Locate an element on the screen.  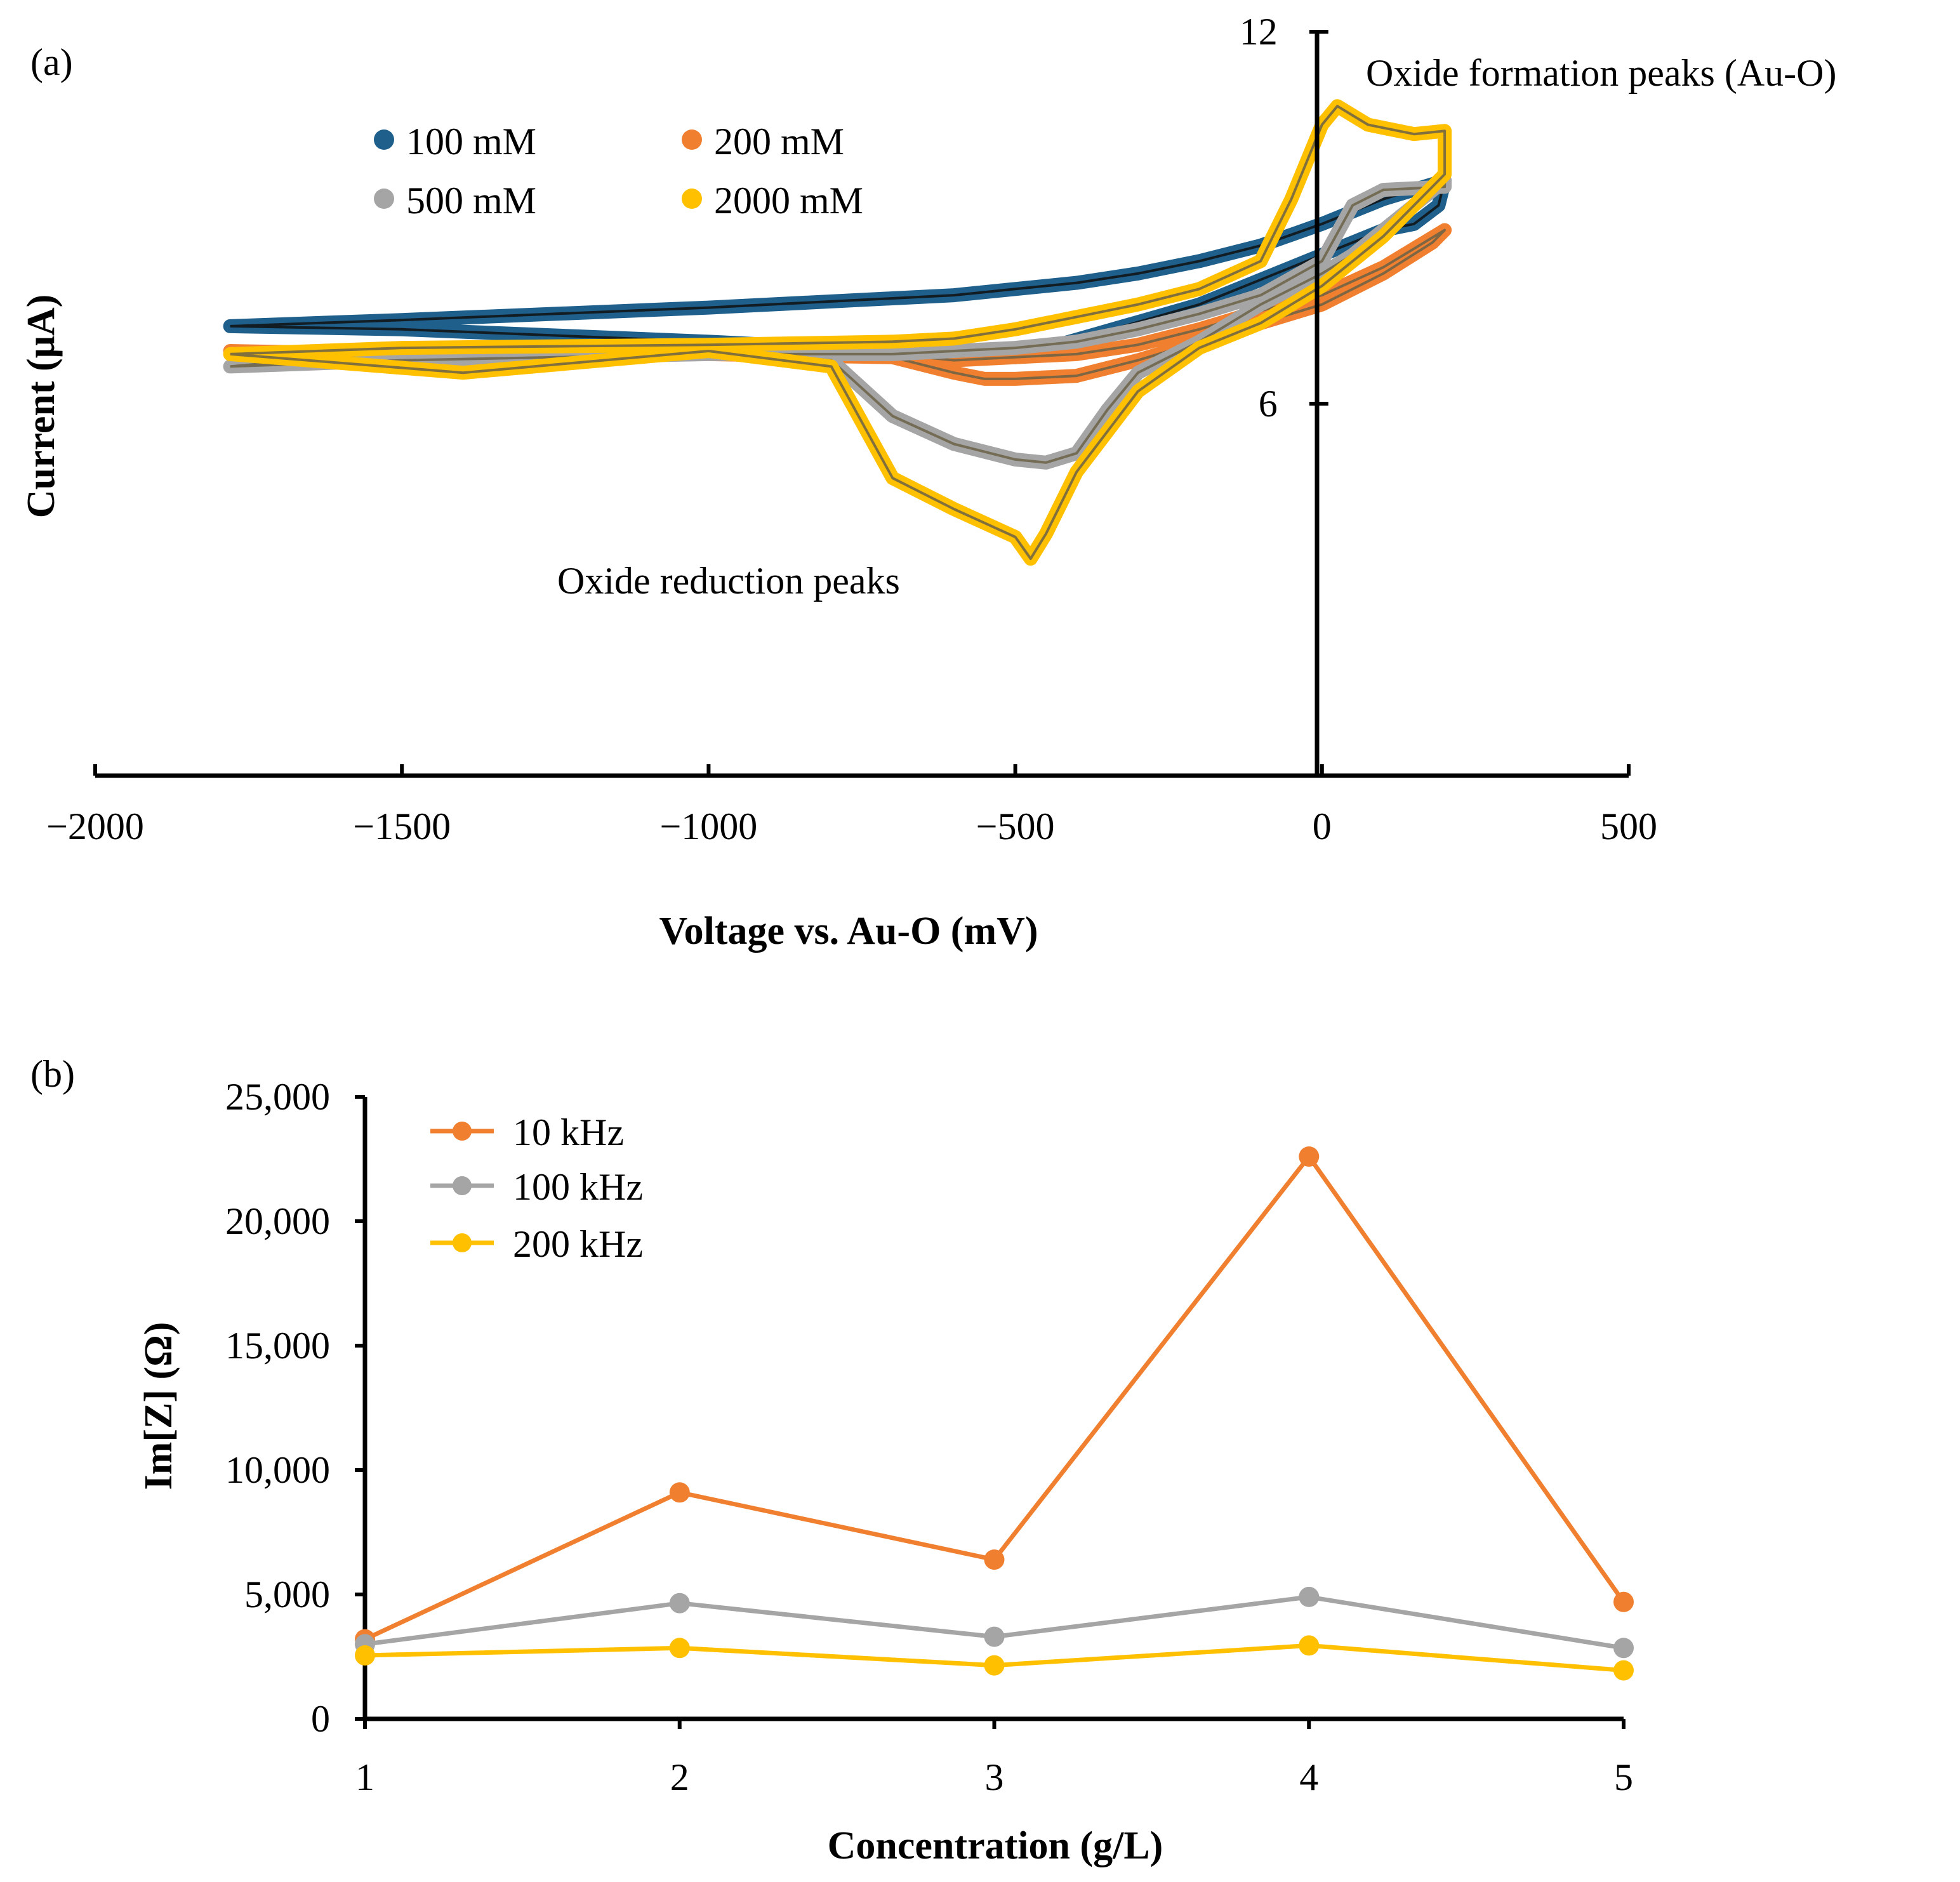
x-ticks: 1 2 3 4 5 is located at coordinates (994, 1758).